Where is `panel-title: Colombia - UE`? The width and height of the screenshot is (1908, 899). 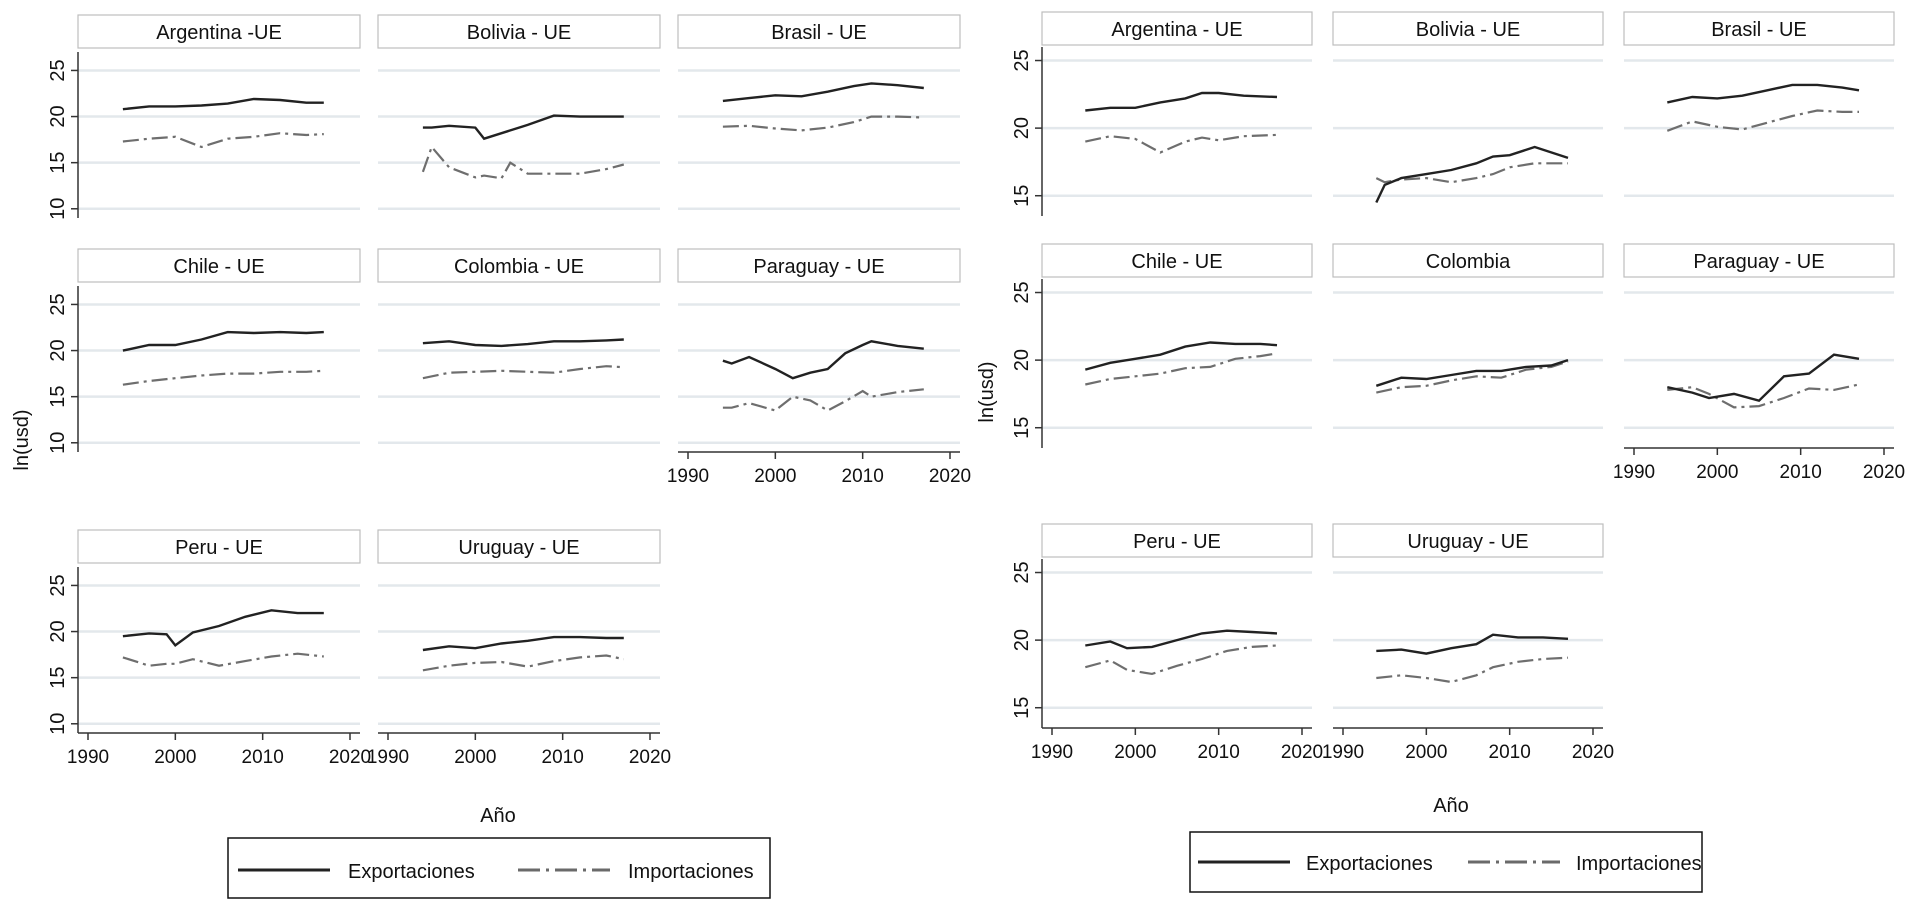
panel-title: Colombia - UE is located at coordinates (519, 267).